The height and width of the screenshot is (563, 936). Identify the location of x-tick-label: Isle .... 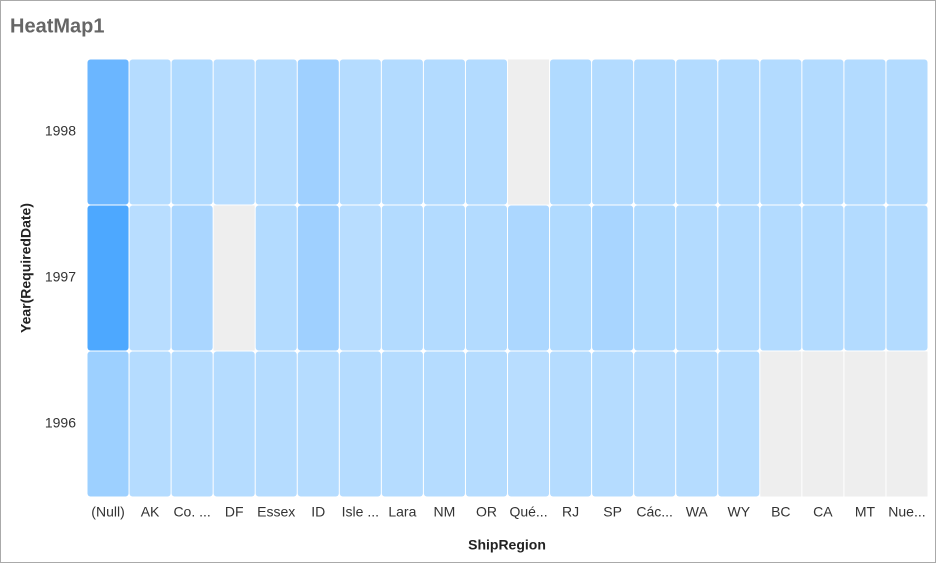
(360, 512).